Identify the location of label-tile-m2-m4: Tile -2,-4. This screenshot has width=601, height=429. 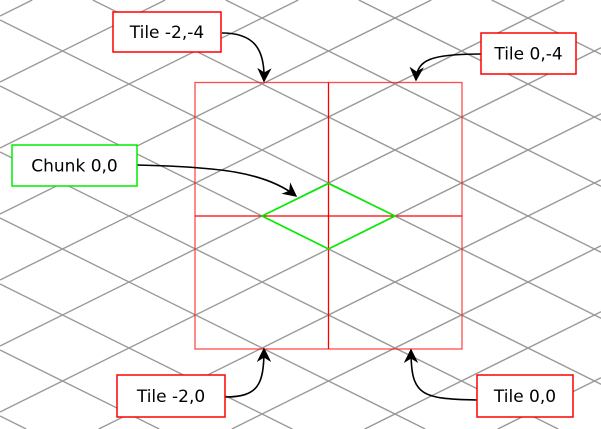
(167, 32).